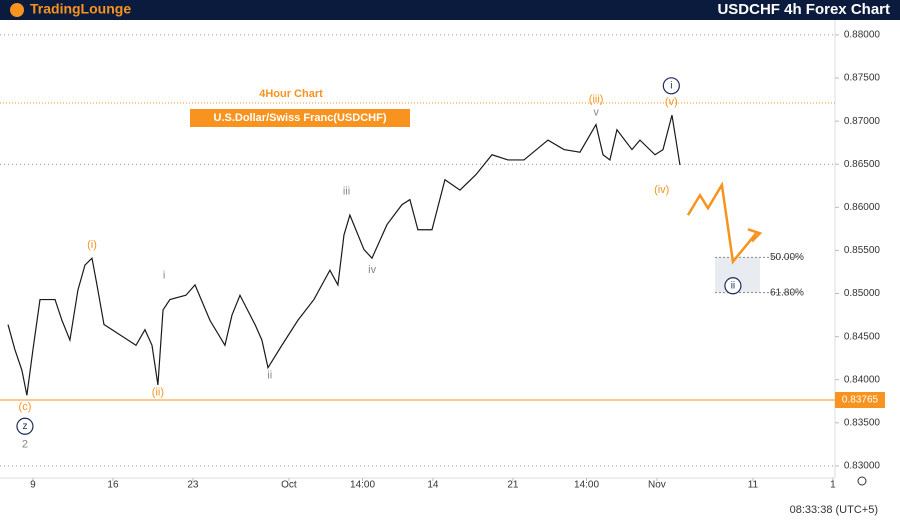  I want to click on x-tick-label: 21, so click(513, 485).